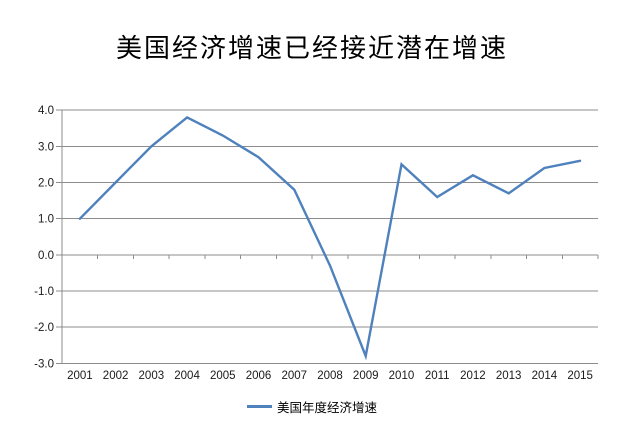 This screenshot has height=423, width=624. I want to click on x-tick-label: 2004, so click(187, 376).